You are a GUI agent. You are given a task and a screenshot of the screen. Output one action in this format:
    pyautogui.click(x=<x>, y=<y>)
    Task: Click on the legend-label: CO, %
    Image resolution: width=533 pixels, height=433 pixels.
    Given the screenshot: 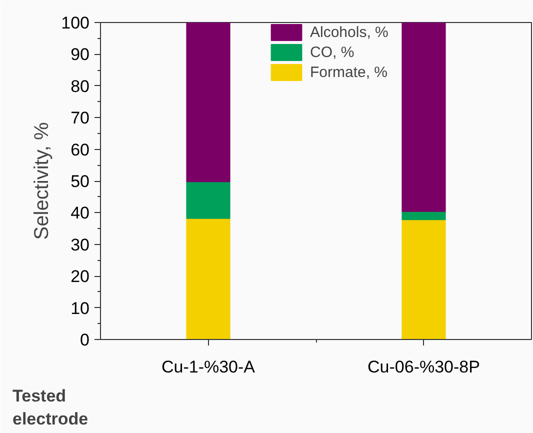 What is the action you would take?
    pyautogui.click(x=332, y=52)
    